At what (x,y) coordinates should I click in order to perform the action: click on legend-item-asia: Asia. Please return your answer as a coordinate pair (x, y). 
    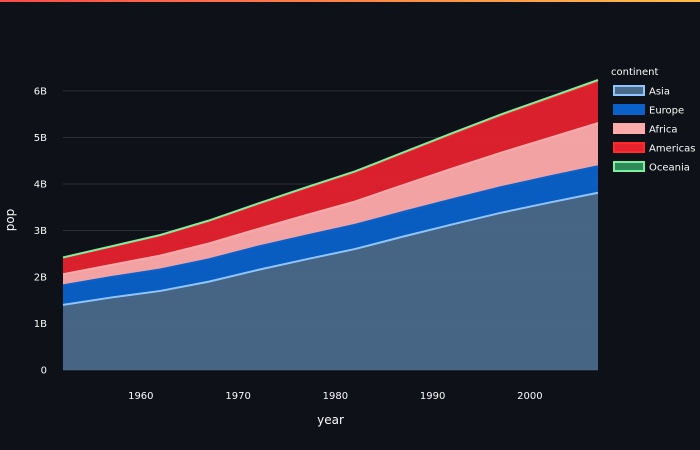
    Looking at the image, I should click on (641, 91).